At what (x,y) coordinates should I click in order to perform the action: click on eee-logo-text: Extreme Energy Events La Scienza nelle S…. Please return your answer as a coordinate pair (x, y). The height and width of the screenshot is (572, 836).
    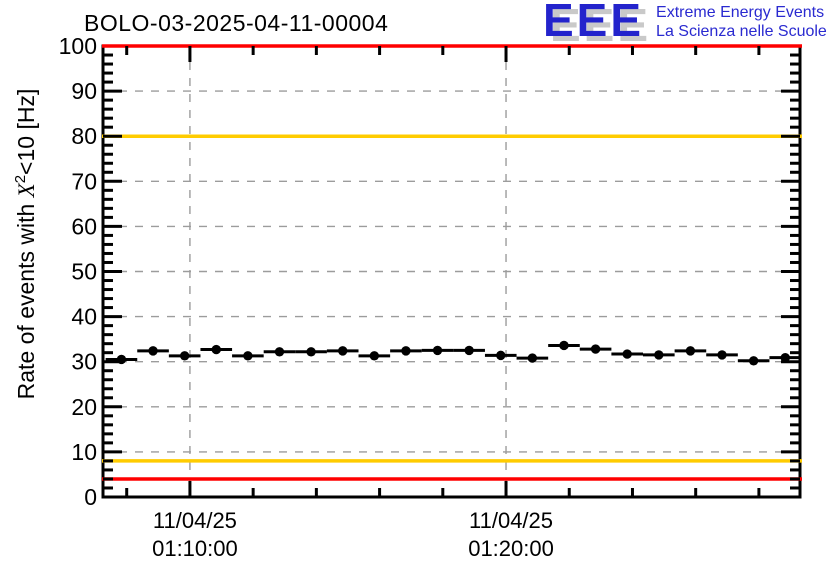
    Looking at the image, I should click on (741, 22).